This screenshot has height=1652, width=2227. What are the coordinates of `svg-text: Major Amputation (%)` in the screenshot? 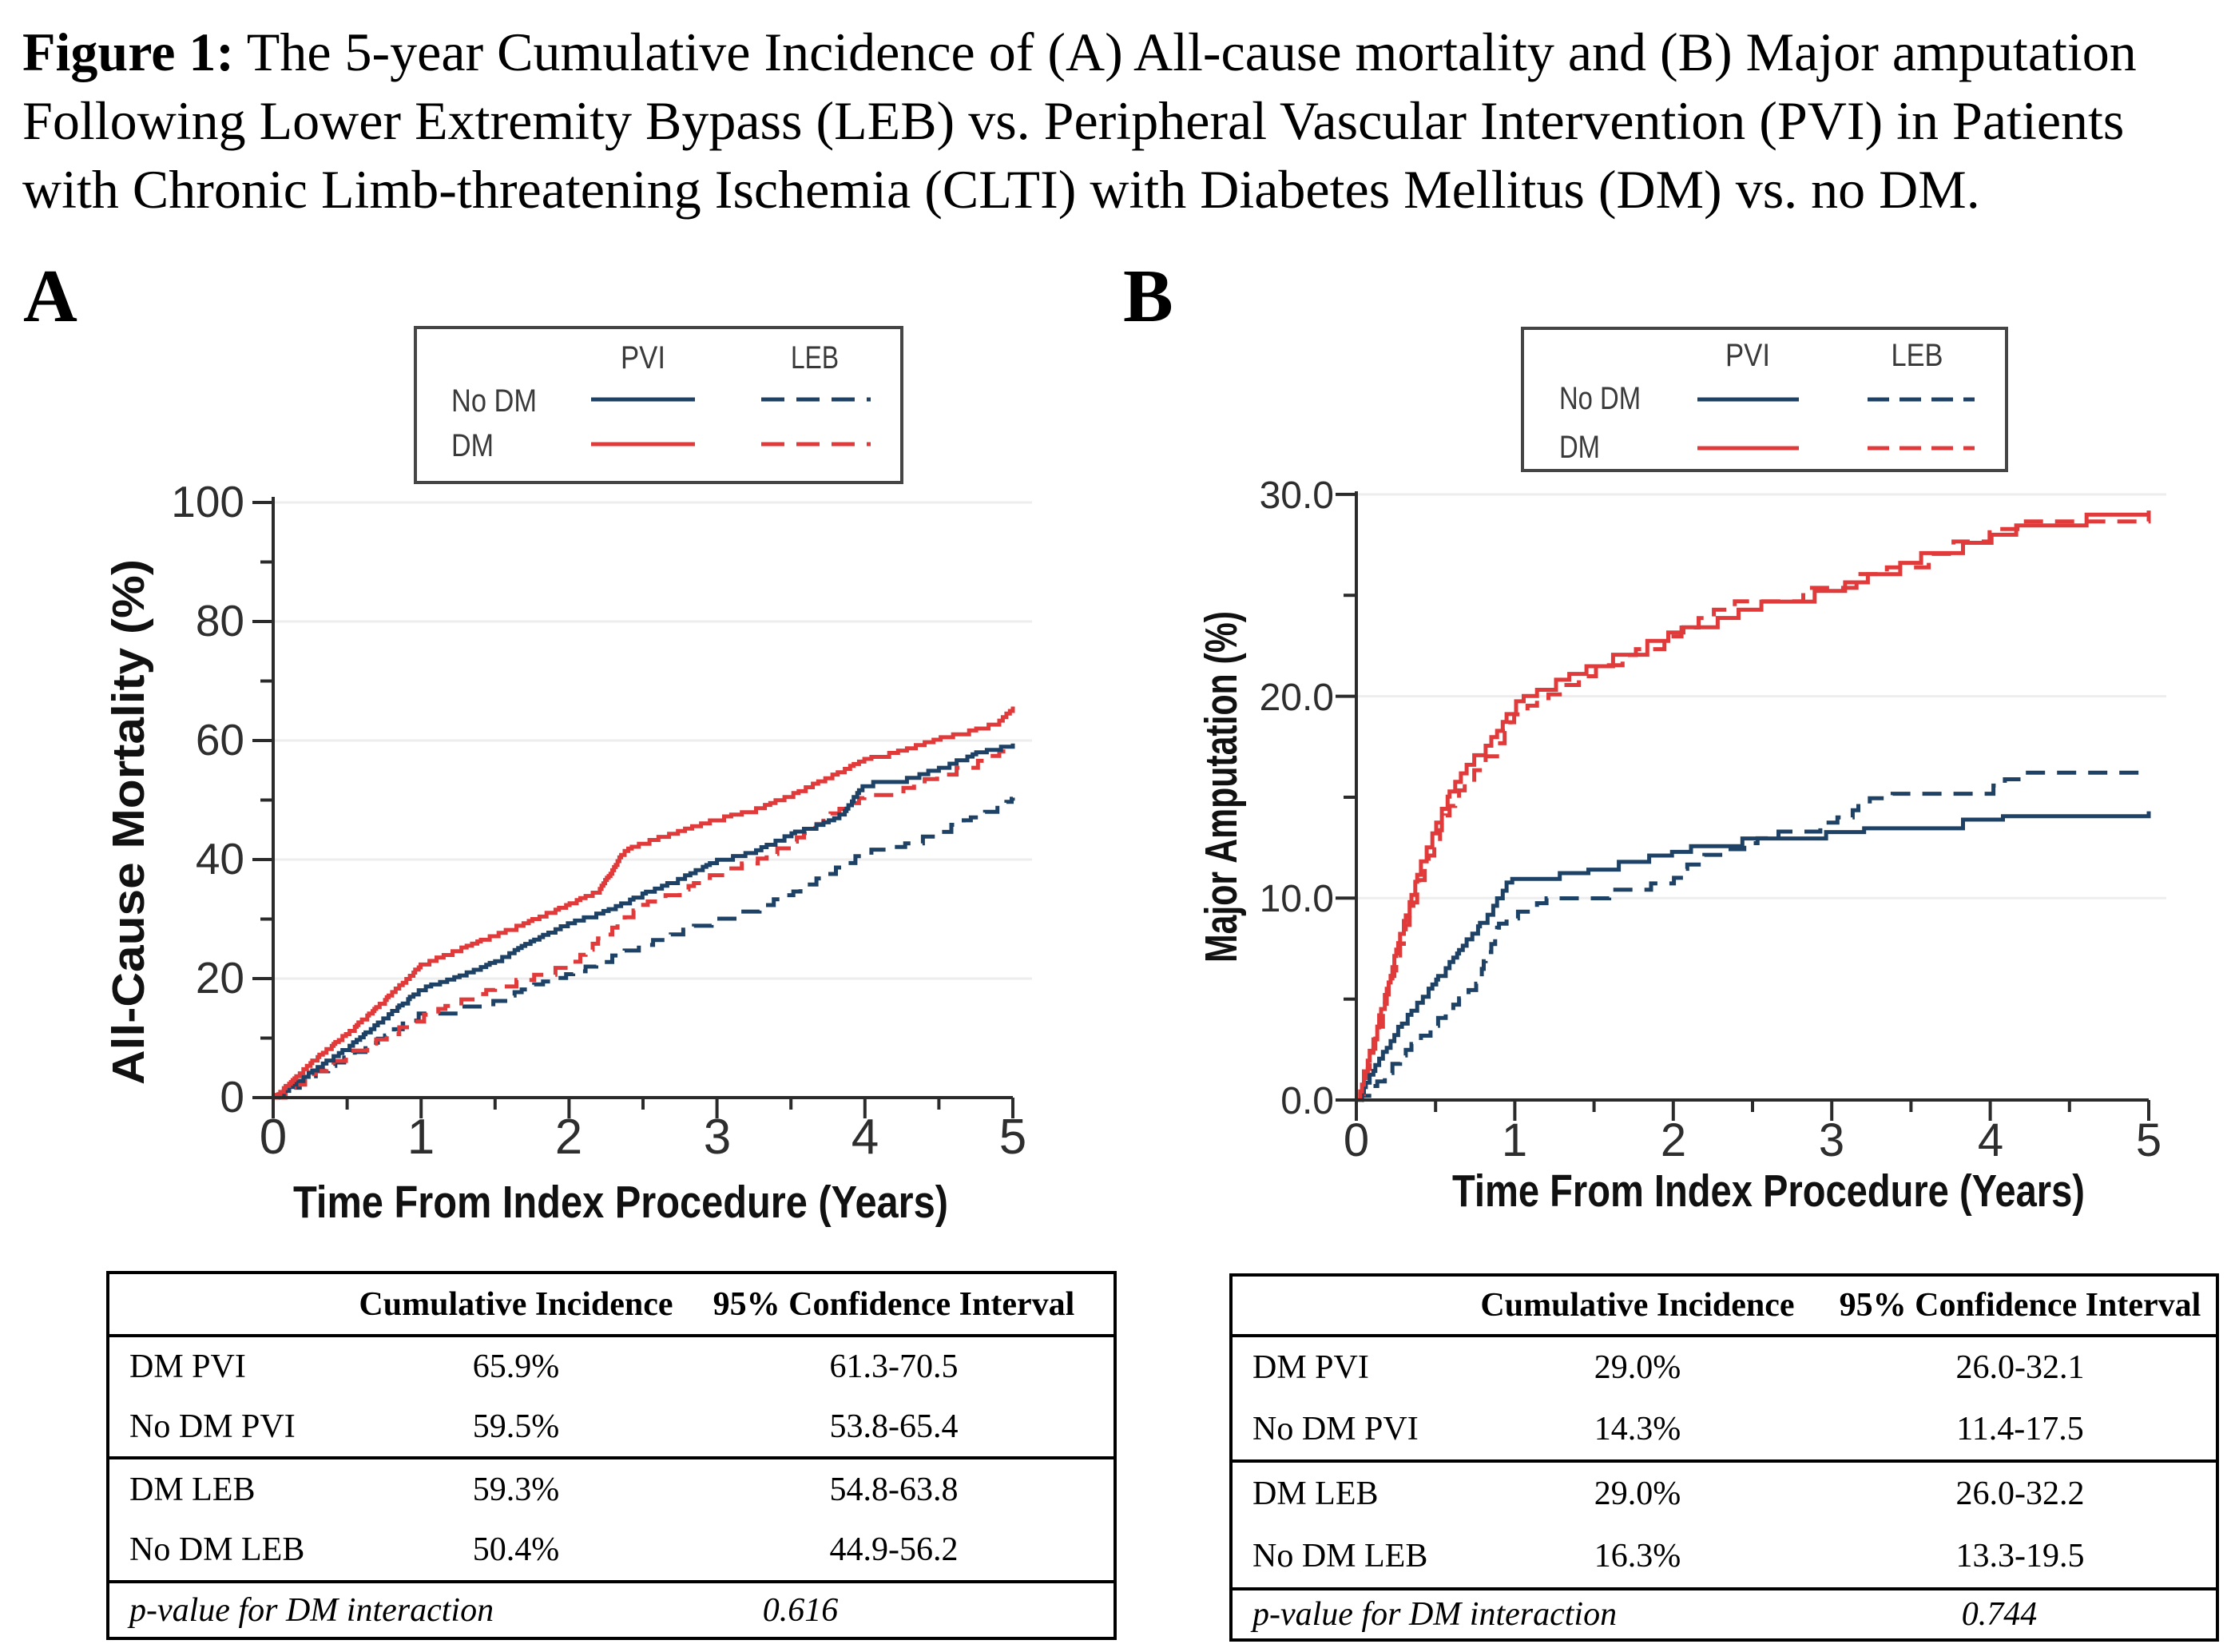 It's located at (1222, 787).